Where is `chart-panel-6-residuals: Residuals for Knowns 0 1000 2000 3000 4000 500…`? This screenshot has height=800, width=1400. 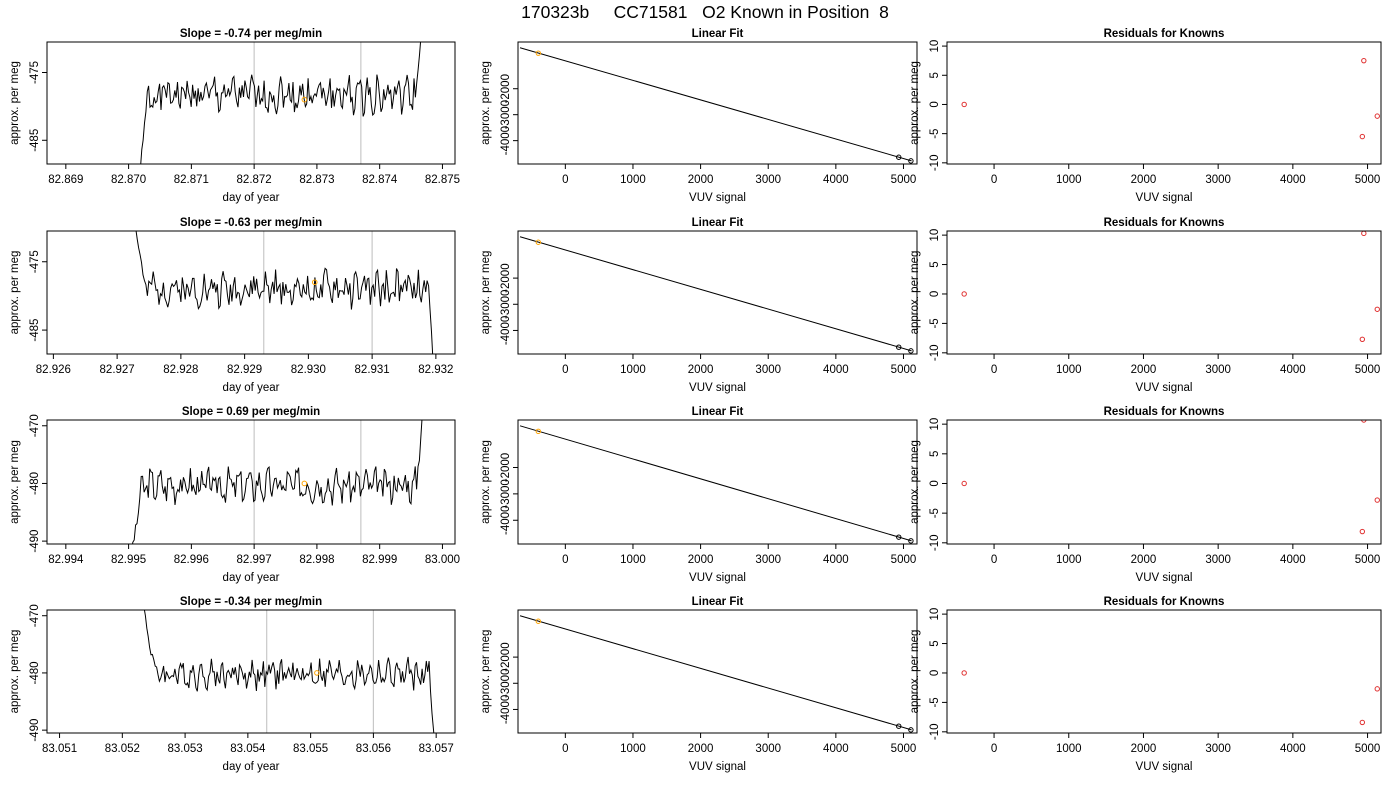
chart-panel-6-residuals: Residuals for Knowns 0 1000 2000 3000 4000 500… is located at coordinates (1145, 305).